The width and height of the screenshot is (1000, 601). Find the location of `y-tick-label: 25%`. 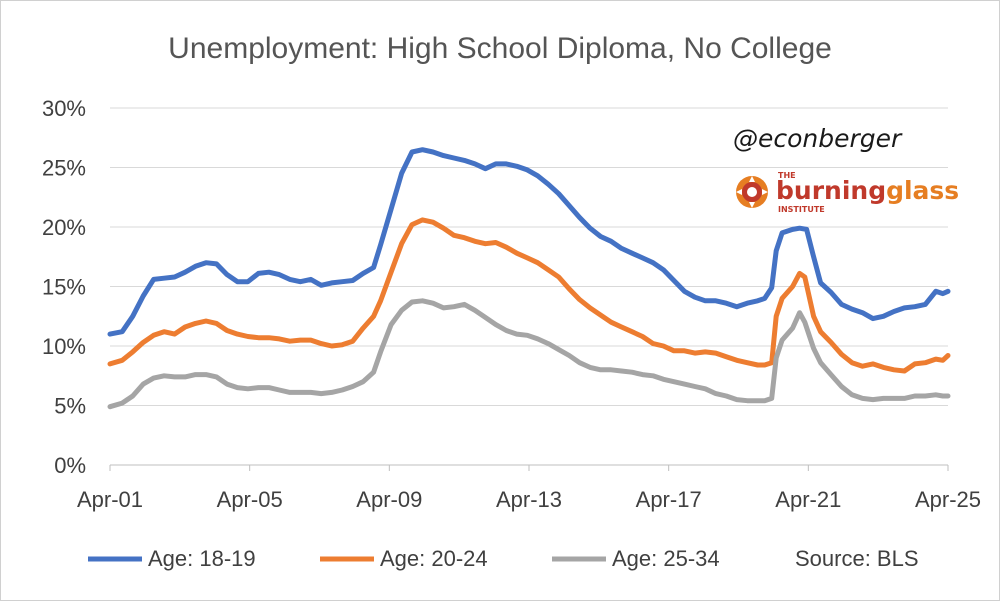

y-tick-label: 25% is located at coordinates (64, 168).